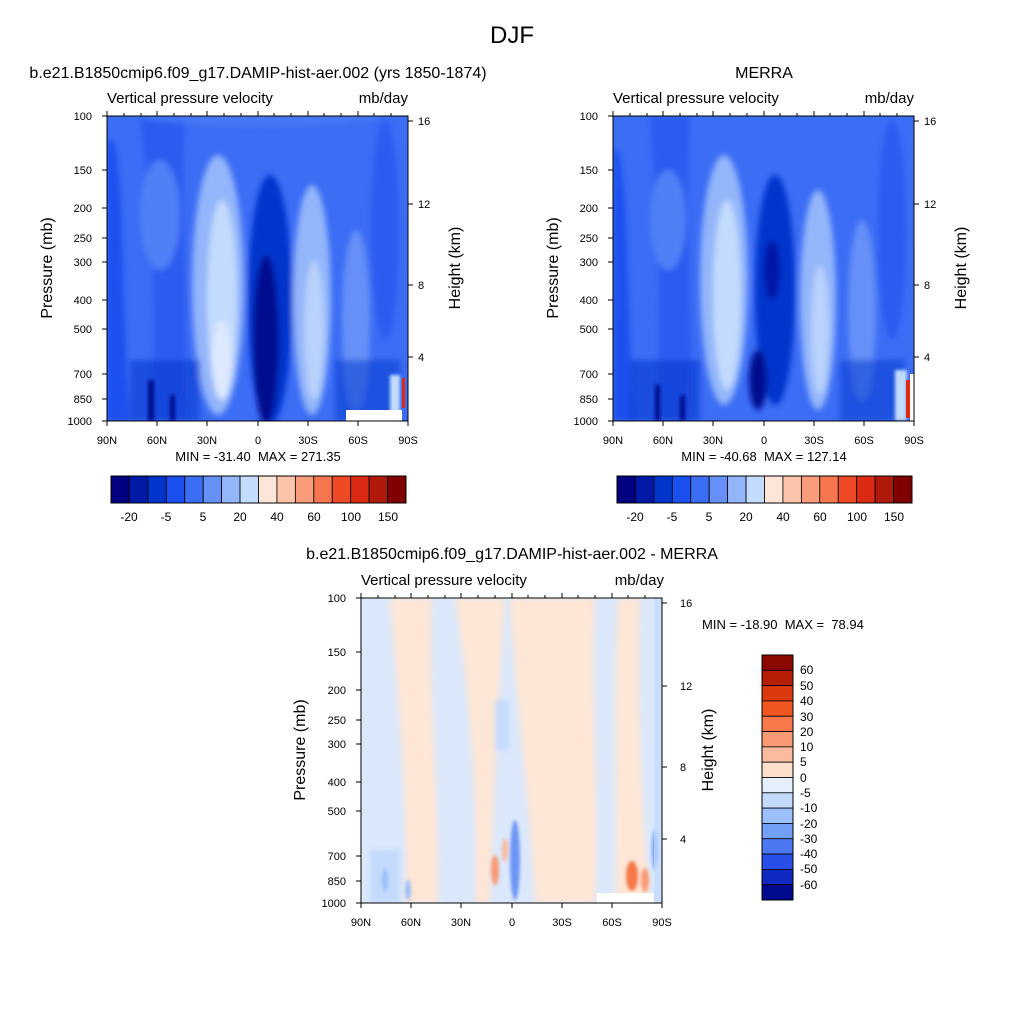  Describe the element at coordinates (337, 653) in the screenshot. I see `y-tick-label: 150` at that location.